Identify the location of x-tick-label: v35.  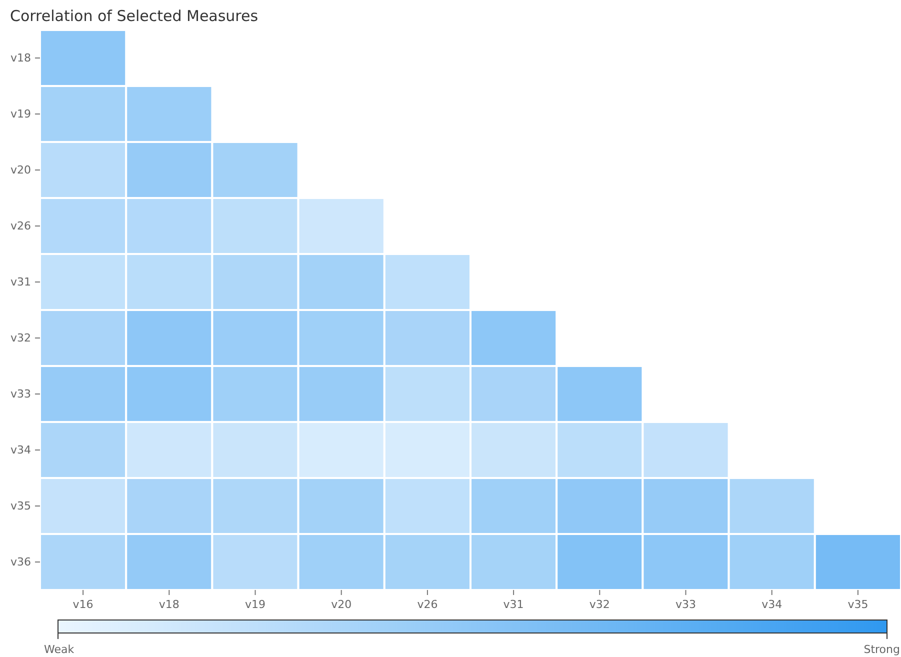
(858, 604).